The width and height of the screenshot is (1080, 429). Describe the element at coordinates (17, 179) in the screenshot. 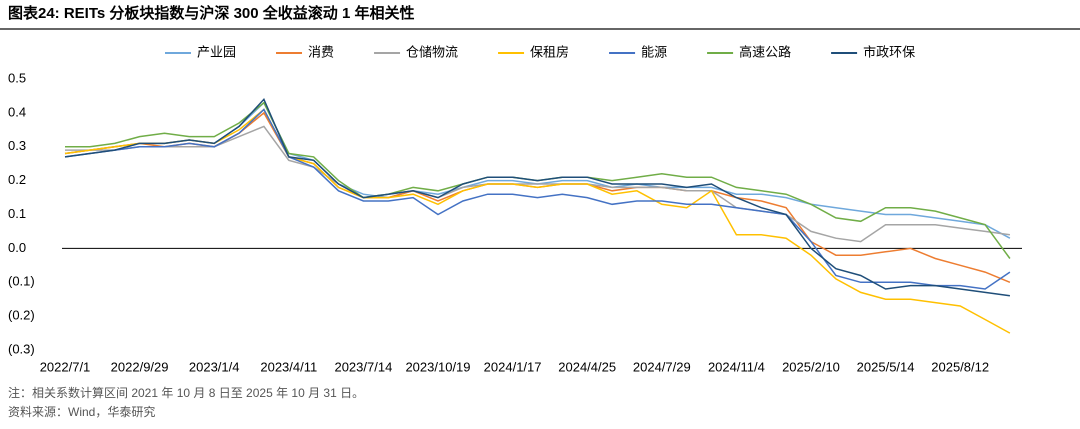

I see `y-tick-label: 0.2` at that location.